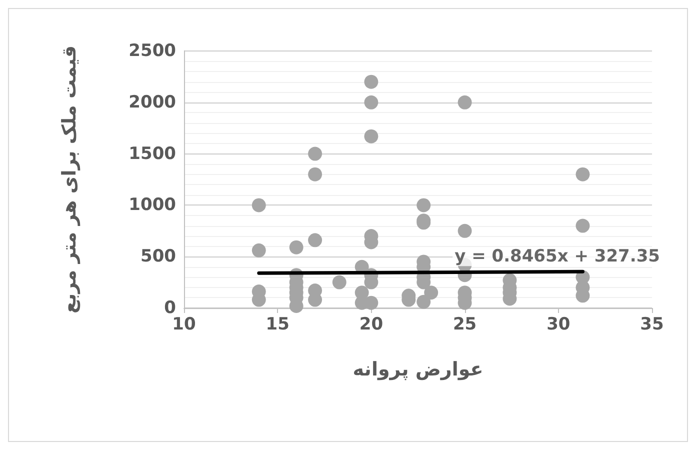  Describe the element at coordinates (371, 324) in the screenshot. I see `x-tick-label: 20` at that location.